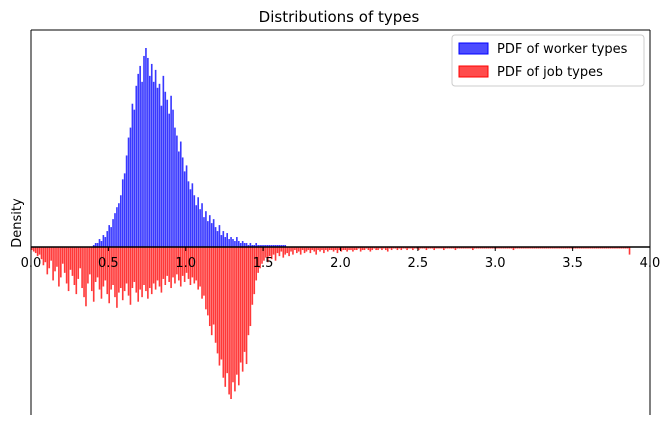 The width and height of the screenshot is (670, 426). What do you see at coordinates (17, 223) in the screenshot?
I see `y-axis-label: Density` at bounding box center [17, 223].